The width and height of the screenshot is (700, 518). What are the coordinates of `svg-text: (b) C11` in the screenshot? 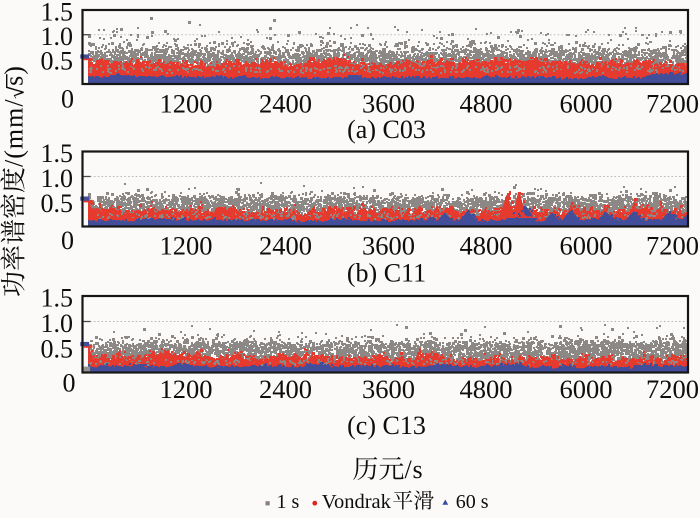 It's located at (386, 273).